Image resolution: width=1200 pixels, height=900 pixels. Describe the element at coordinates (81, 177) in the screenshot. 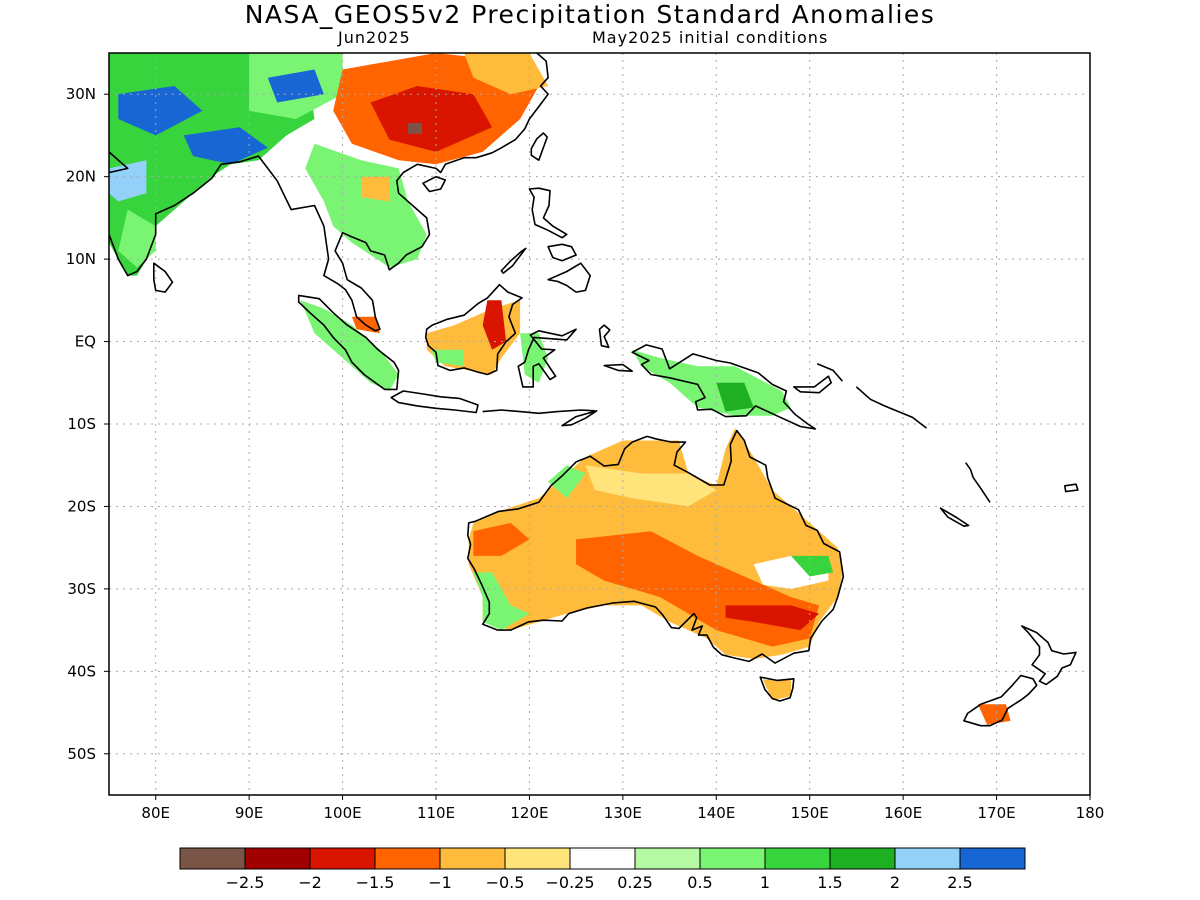

I see `lat-tick-label: 20N` at that location.